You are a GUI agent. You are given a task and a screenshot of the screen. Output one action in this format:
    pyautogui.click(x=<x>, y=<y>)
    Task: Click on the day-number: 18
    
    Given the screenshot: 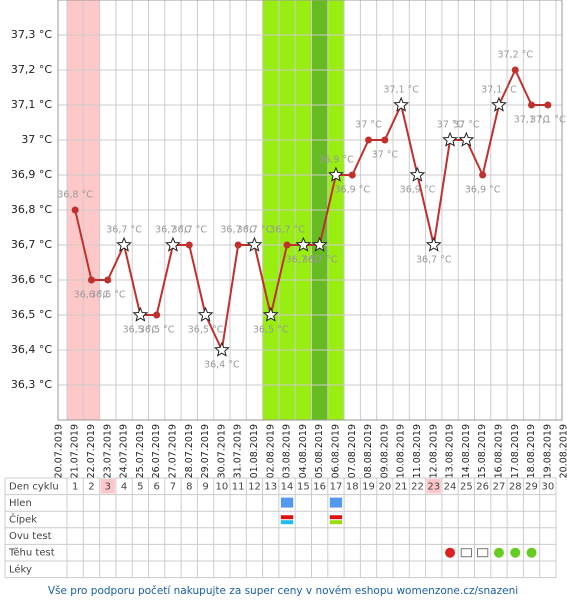 What is the action you would take?
    pyautogui.click(x=352, y=486)
    